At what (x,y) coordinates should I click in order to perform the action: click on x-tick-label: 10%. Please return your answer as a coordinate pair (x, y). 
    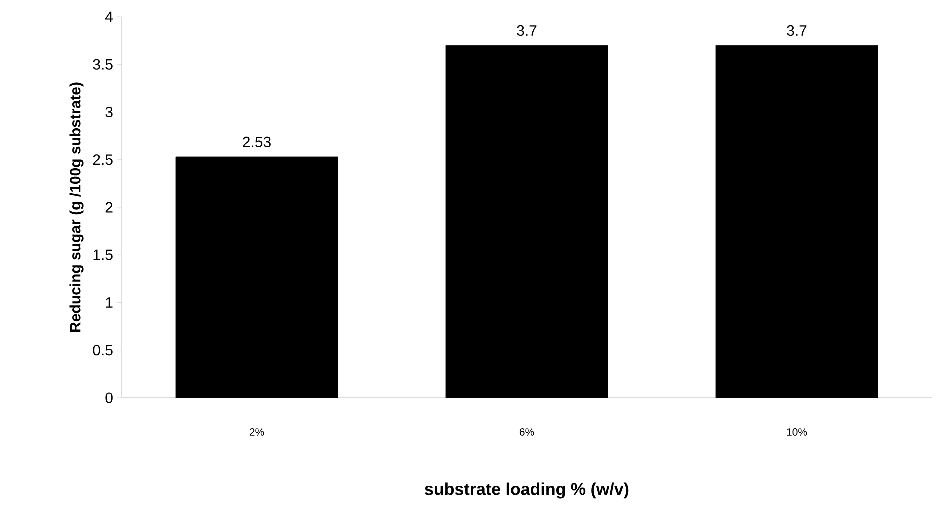
    Looking at the image, I should click on (797, 432).